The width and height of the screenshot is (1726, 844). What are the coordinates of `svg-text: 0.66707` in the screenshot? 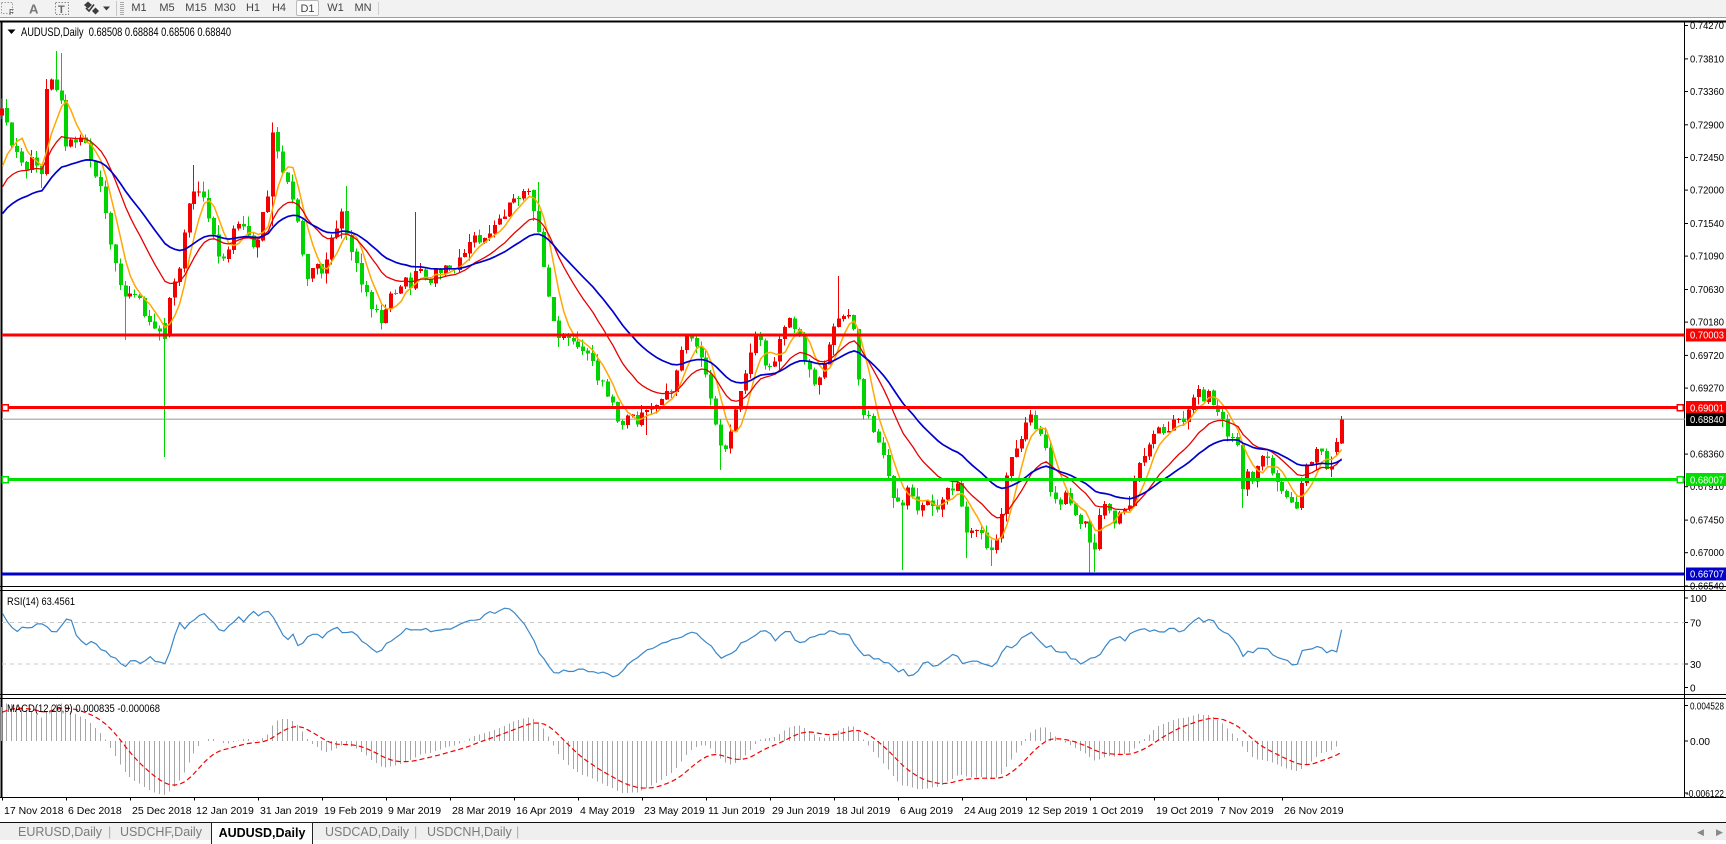 It's located at (1707, 575).